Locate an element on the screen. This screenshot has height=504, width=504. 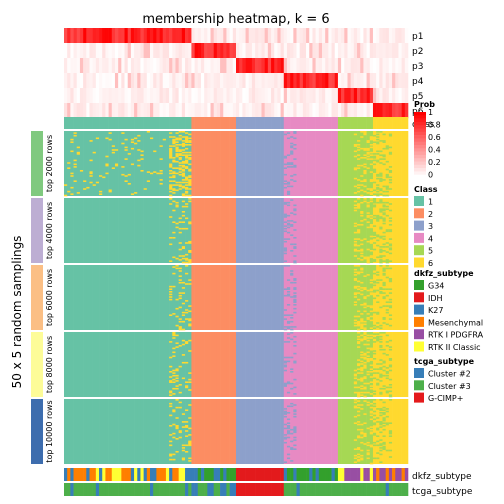
dkfz-subtype-cell is located at coordinates (91, 474).